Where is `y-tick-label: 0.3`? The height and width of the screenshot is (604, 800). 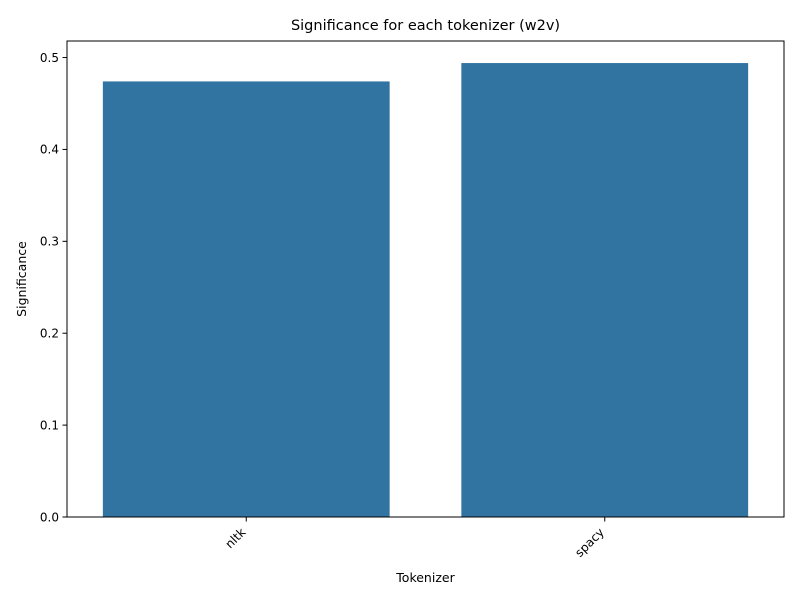 y-tick-label: 0.3 is located at coordinates (49, 242).